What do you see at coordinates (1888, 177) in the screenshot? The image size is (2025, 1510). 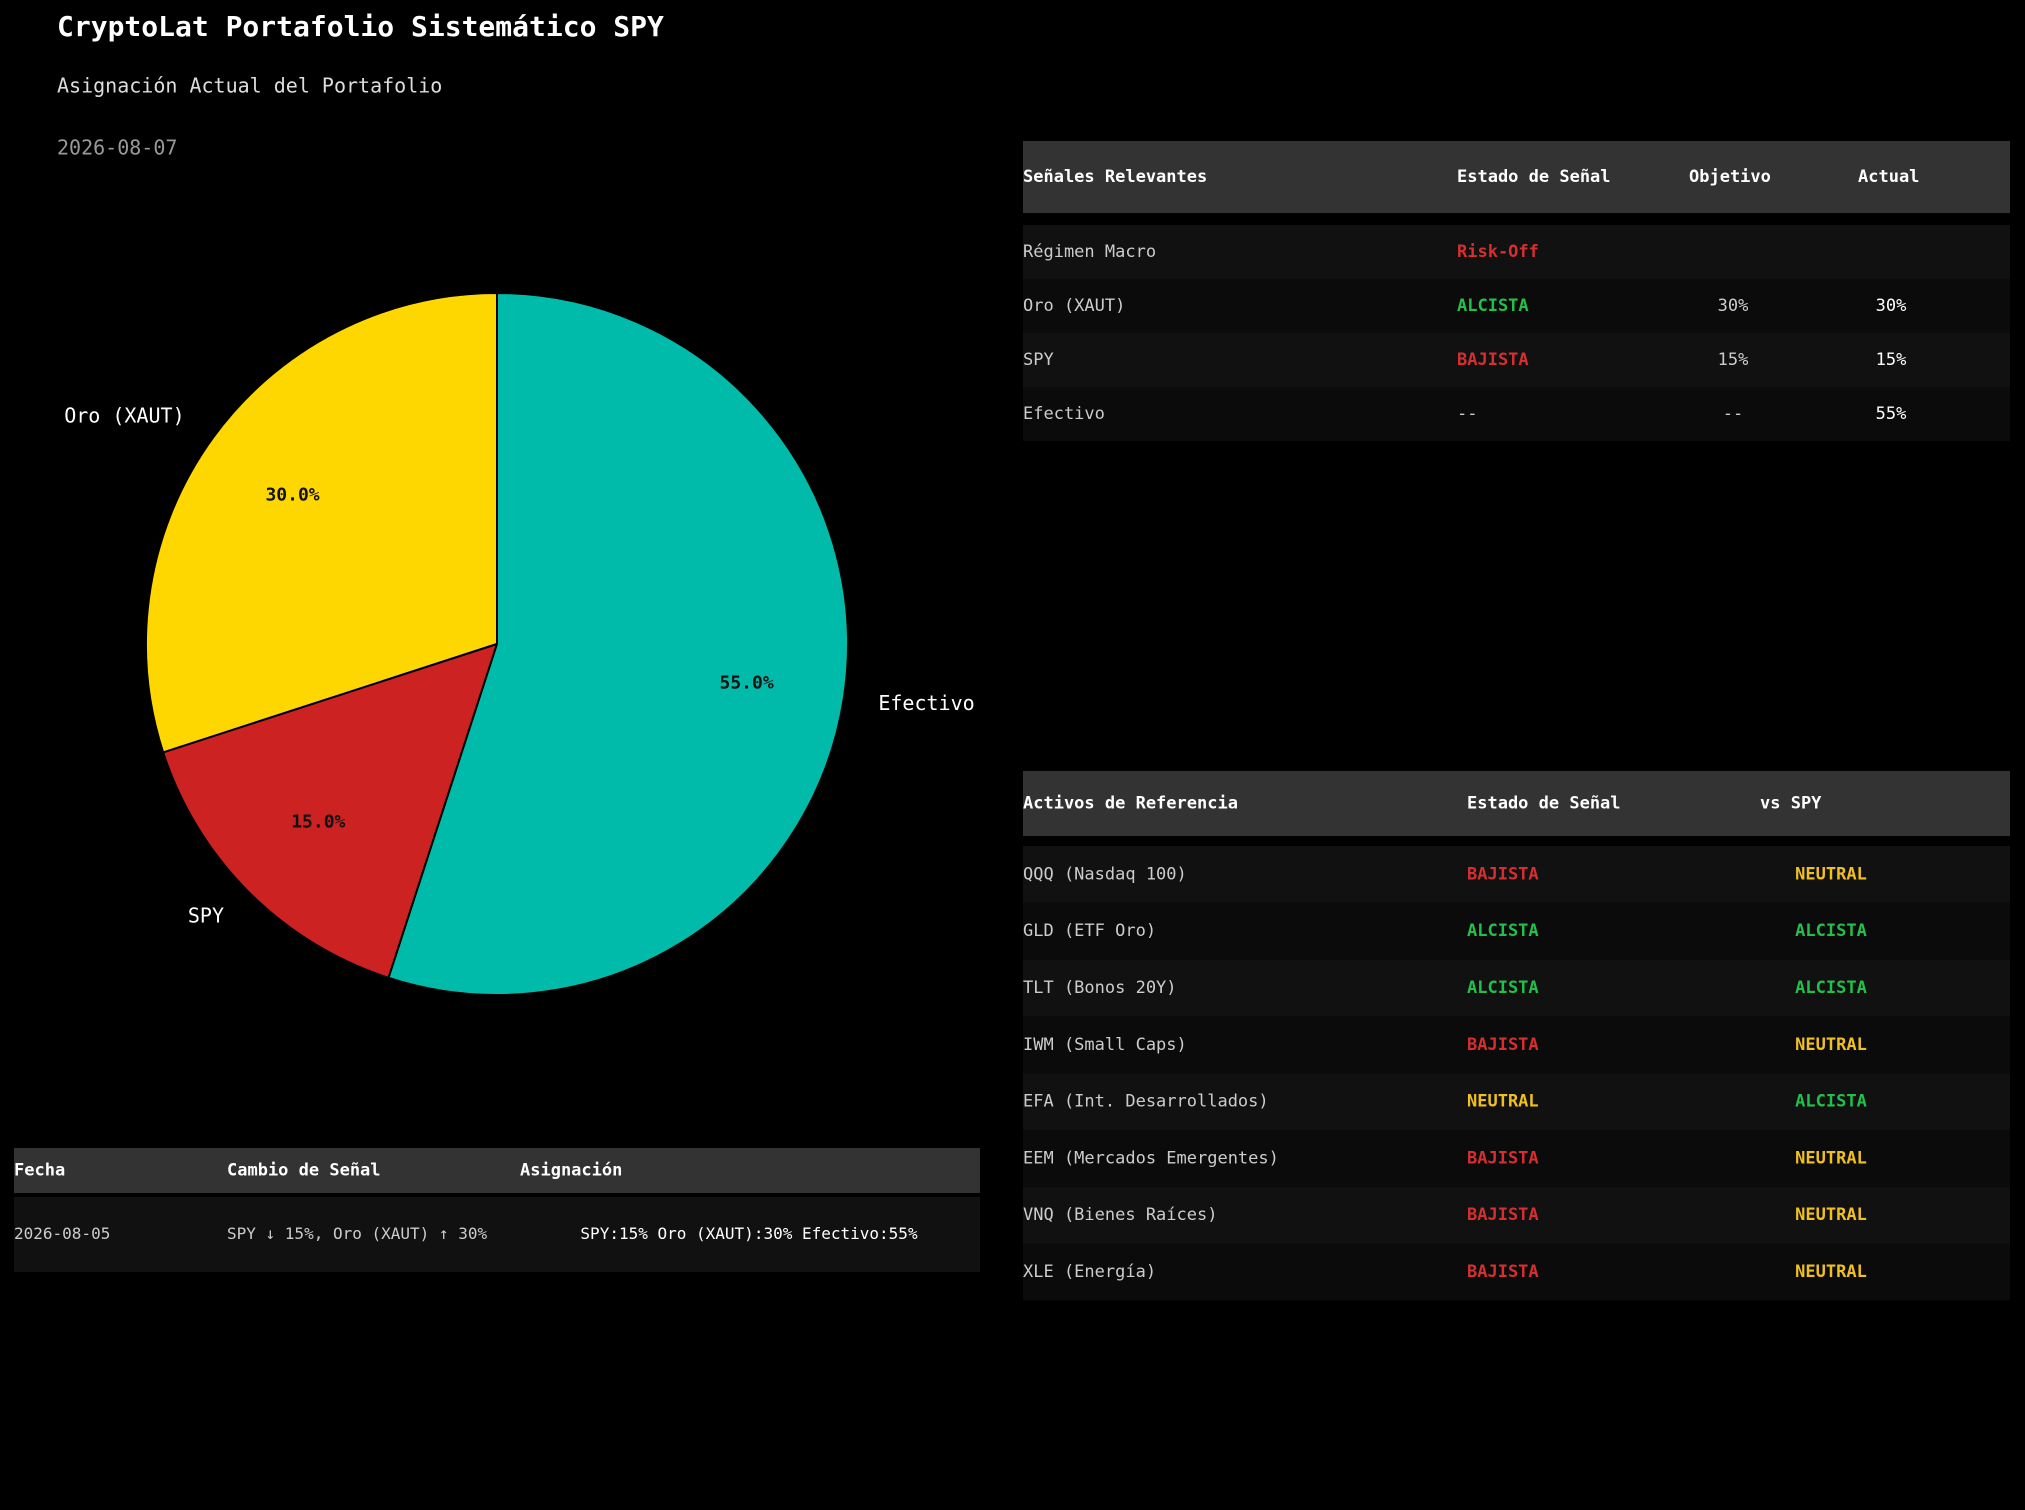 I see `table-header: Actual` at bounding box center [1888, 177].